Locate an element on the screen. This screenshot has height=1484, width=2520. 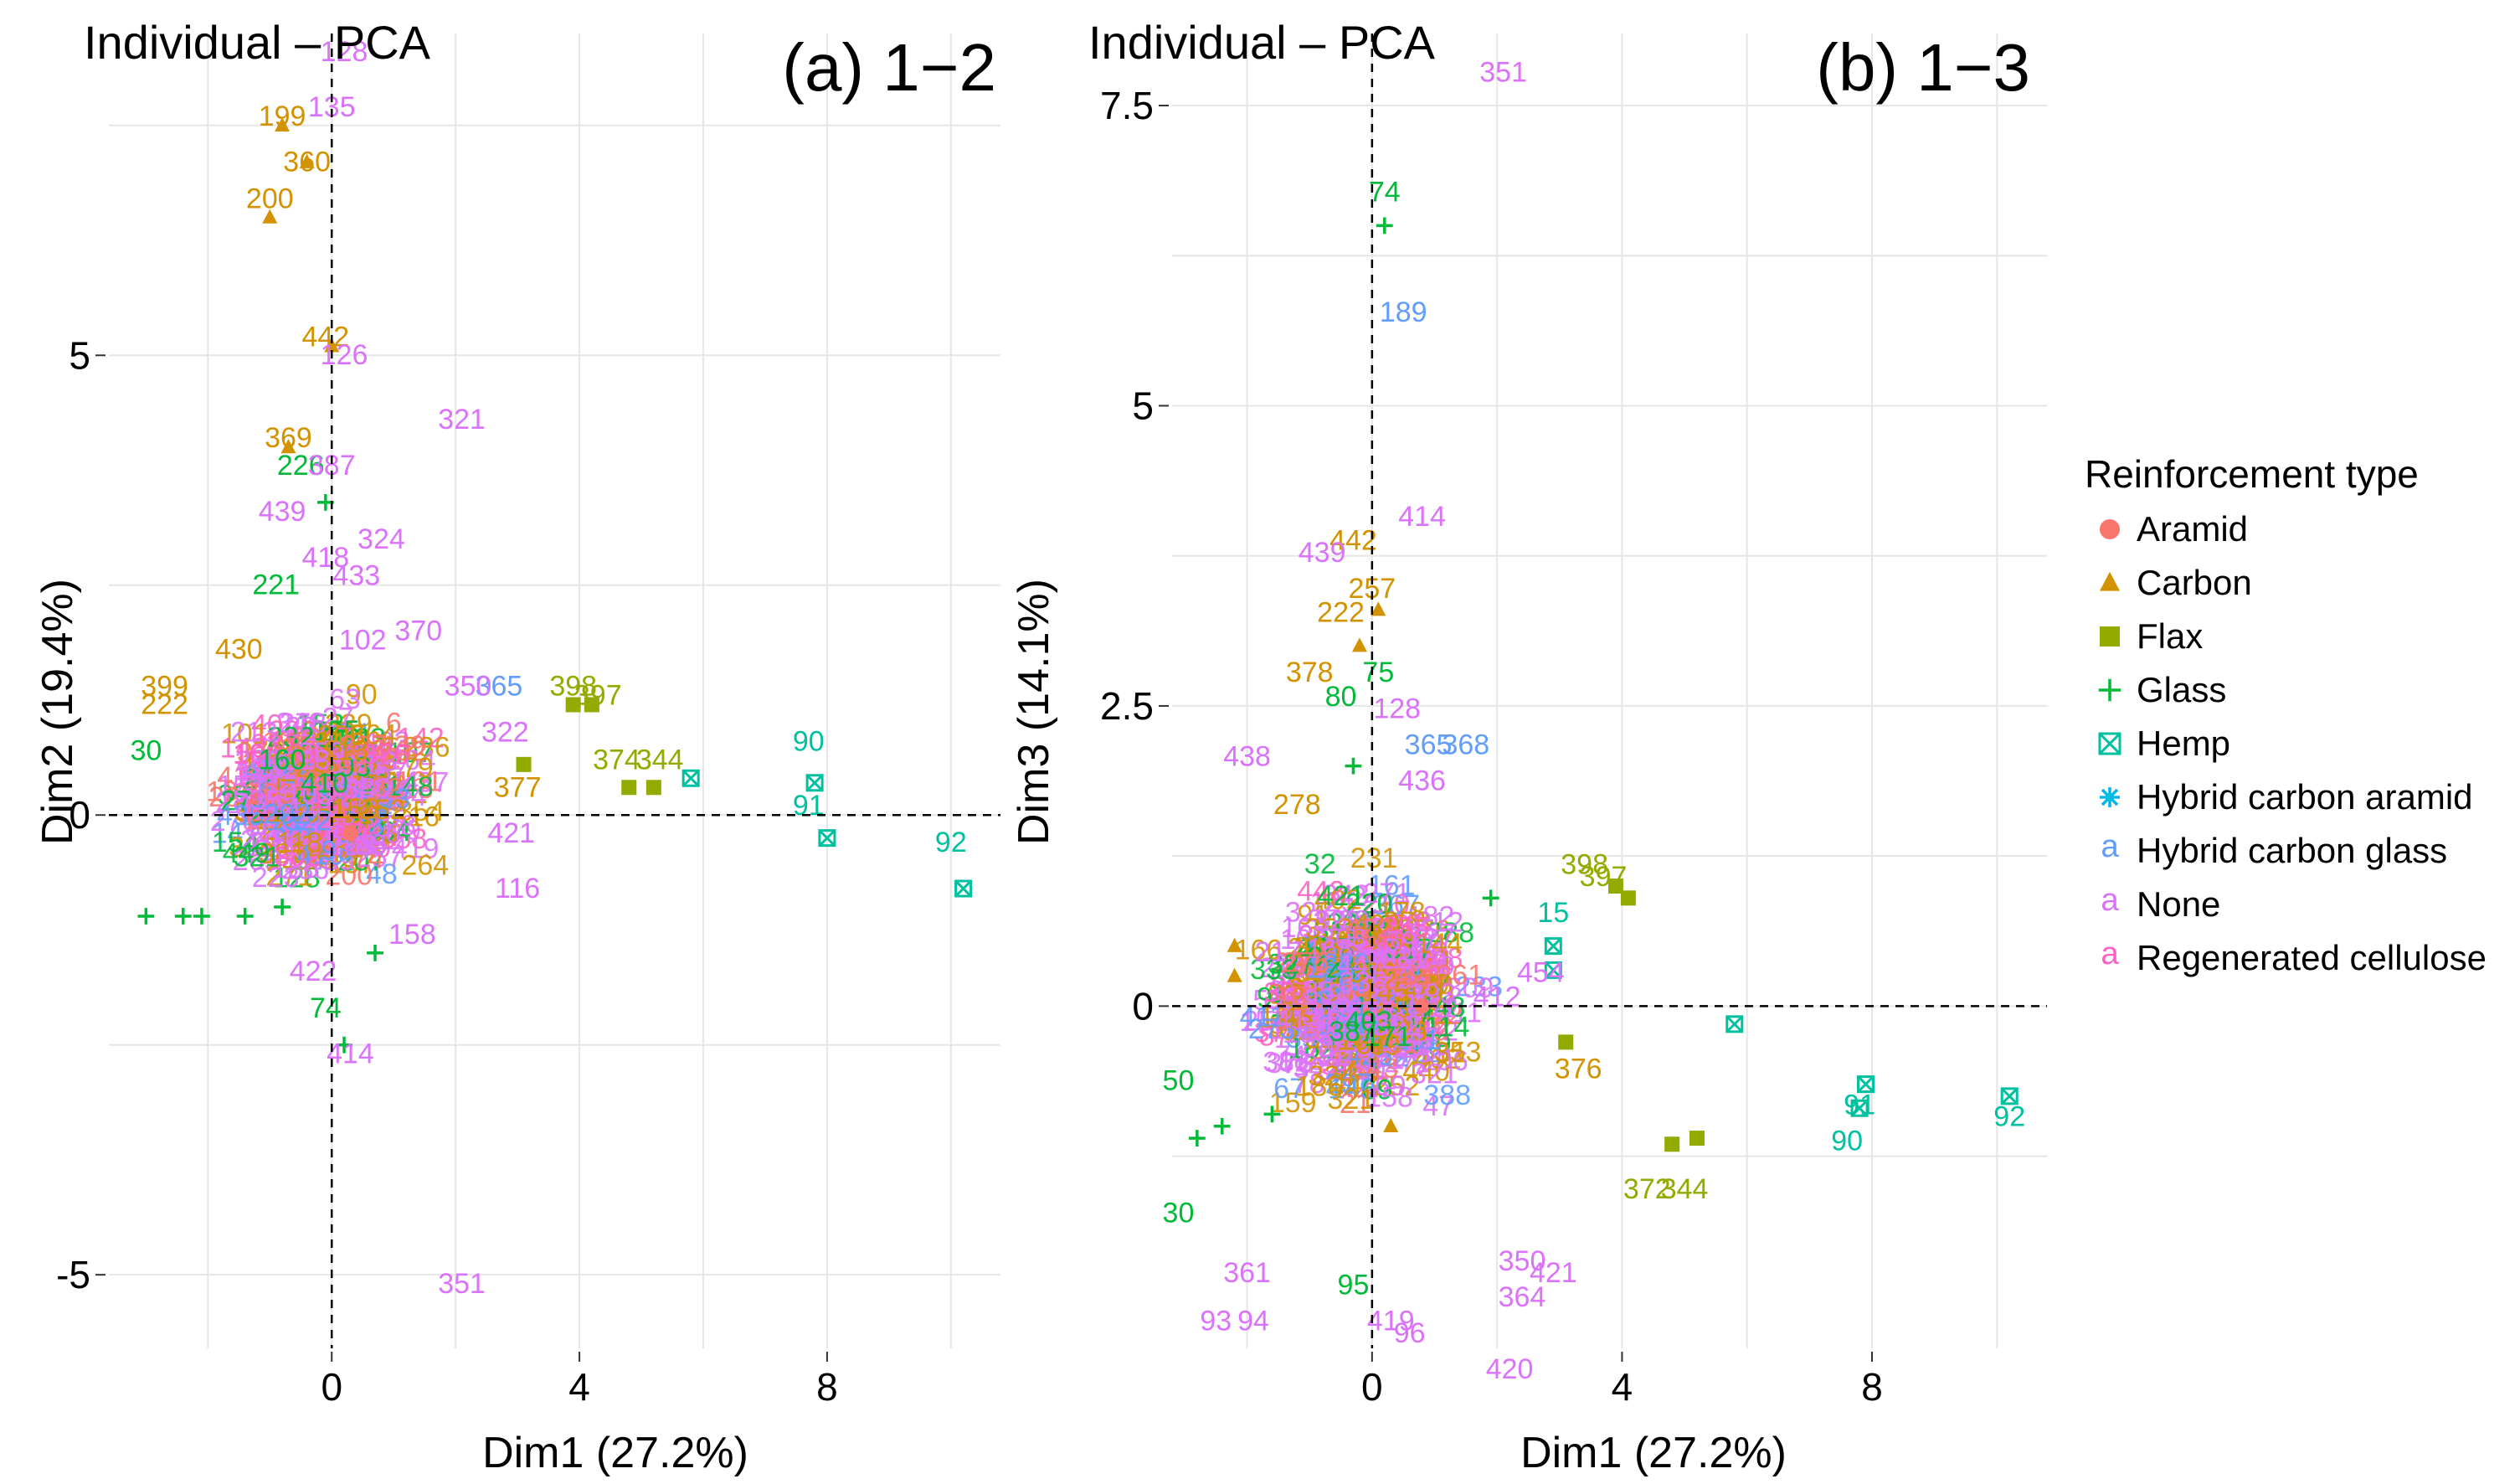
cluster-point-label: 191 is located at coordinates (355, 765).